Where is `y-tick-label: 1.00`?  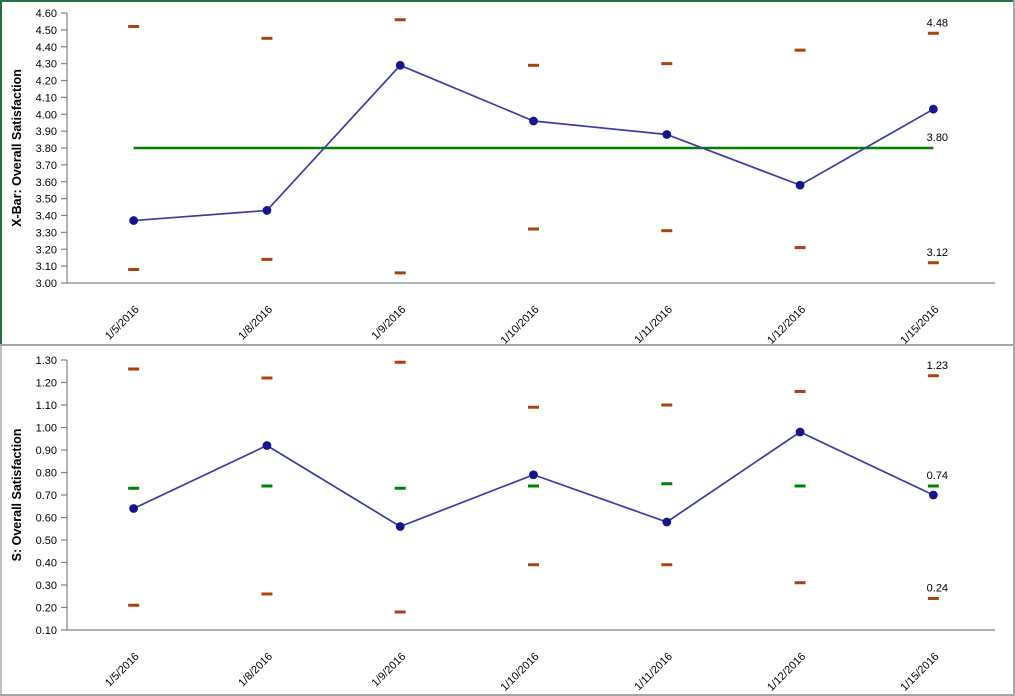
y-tick-label: 1.00 is located at coordinates (46, 429).